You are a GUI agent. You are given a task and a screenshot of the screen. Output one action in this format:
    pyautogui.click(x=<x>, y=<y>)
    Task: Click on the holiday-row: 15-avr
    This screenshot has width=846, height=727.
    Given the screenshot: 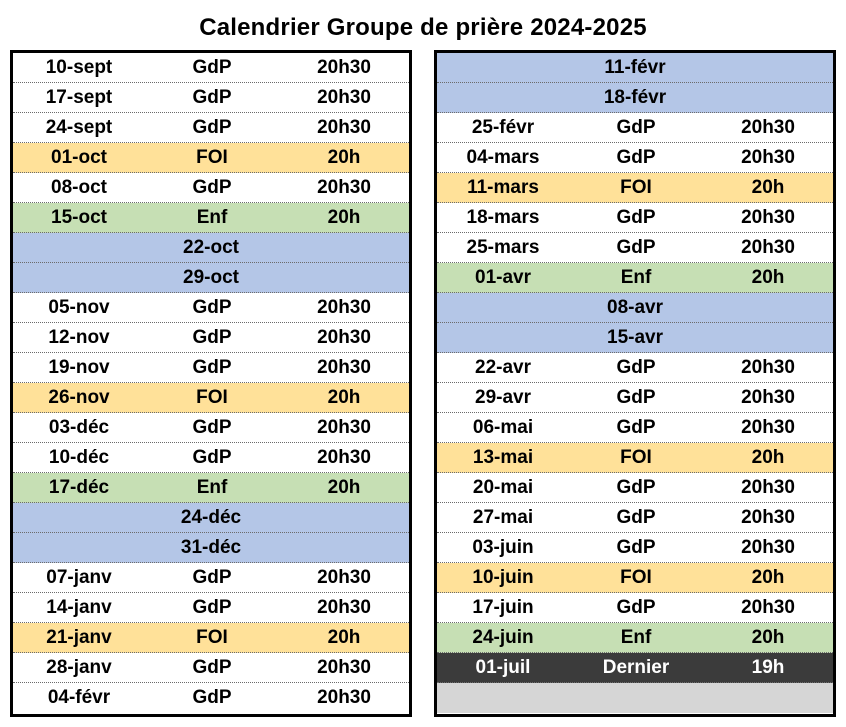 What is the action you would take?
    pyautogui.click(x=635, y=338)
    